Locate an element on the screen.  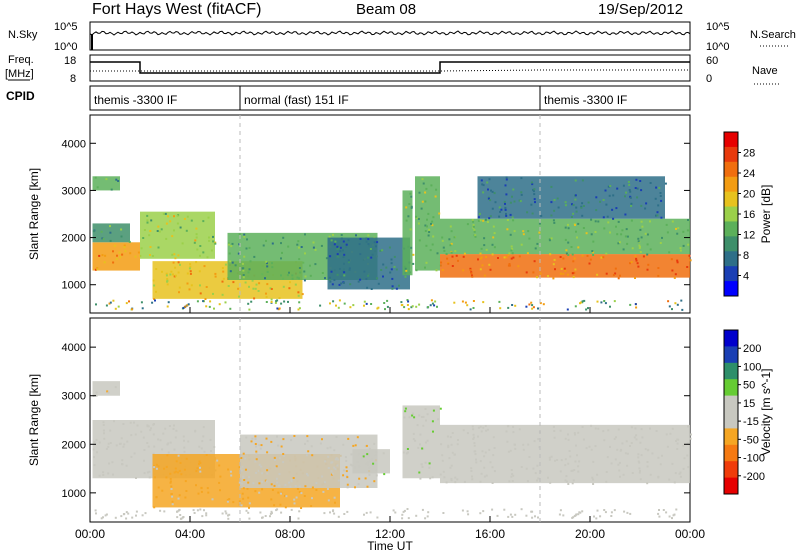
nsky-tick-bottom: 10^0 is located at coordinates (66, 47).